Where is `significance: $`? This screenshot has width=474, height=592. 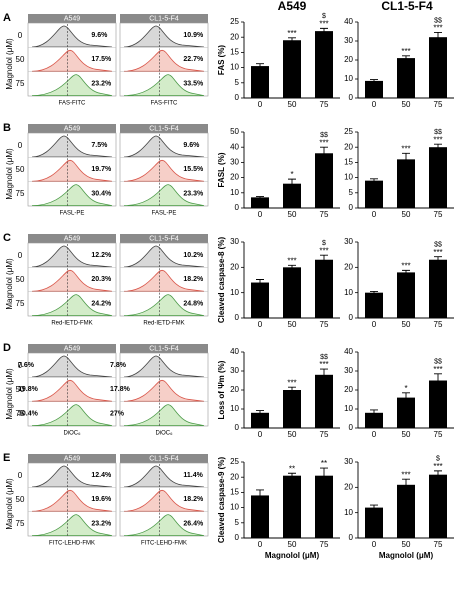
significance: $ is located at coordinates (324, 243).